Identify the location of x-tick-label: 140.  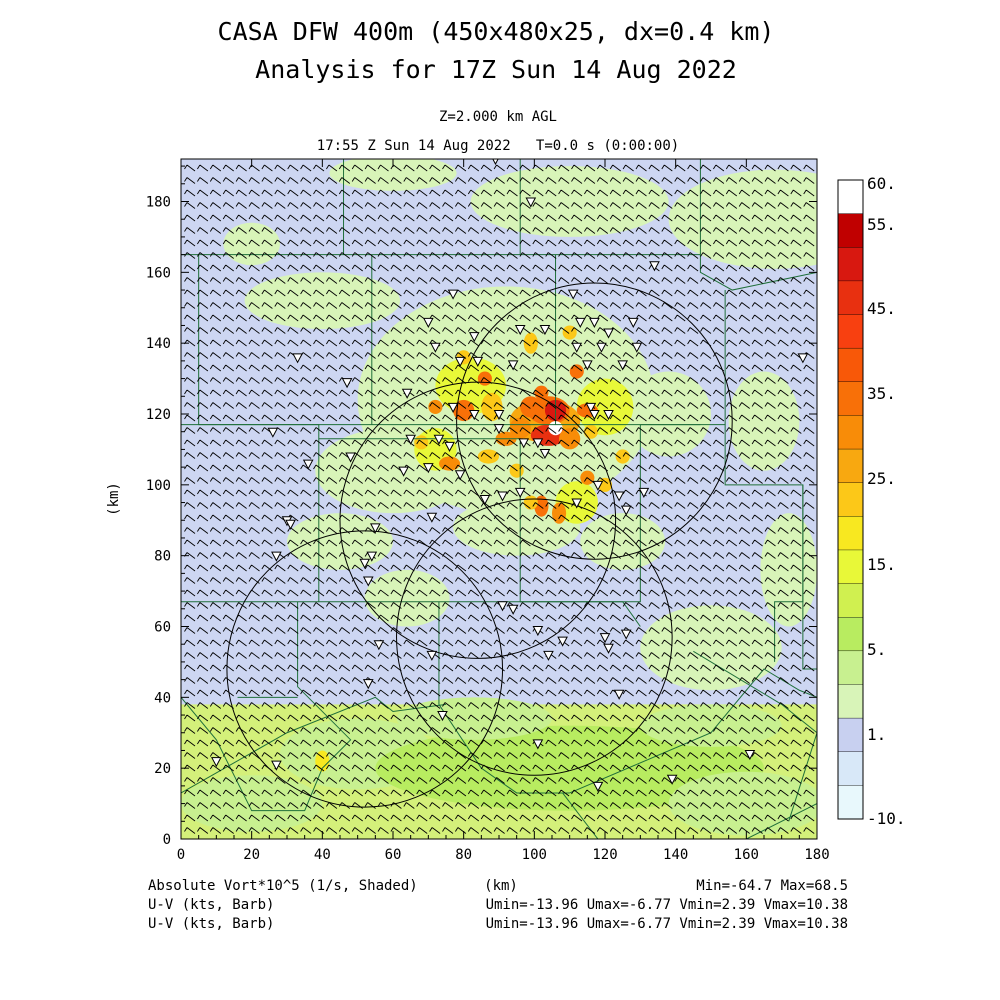
(675, 855).